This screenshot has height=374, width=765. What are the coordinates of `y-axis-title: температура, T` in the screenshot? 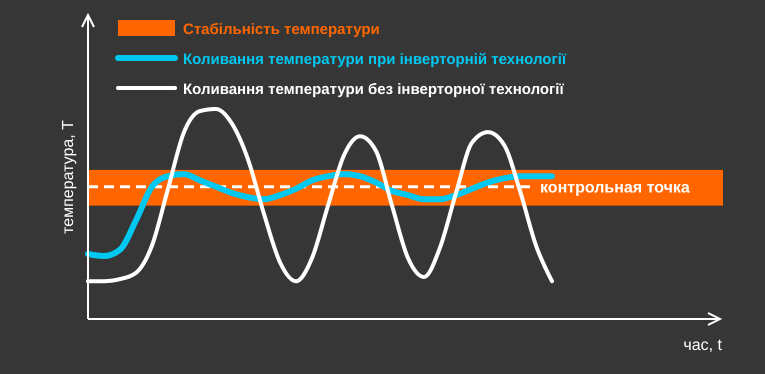 It's located at (68, 177).